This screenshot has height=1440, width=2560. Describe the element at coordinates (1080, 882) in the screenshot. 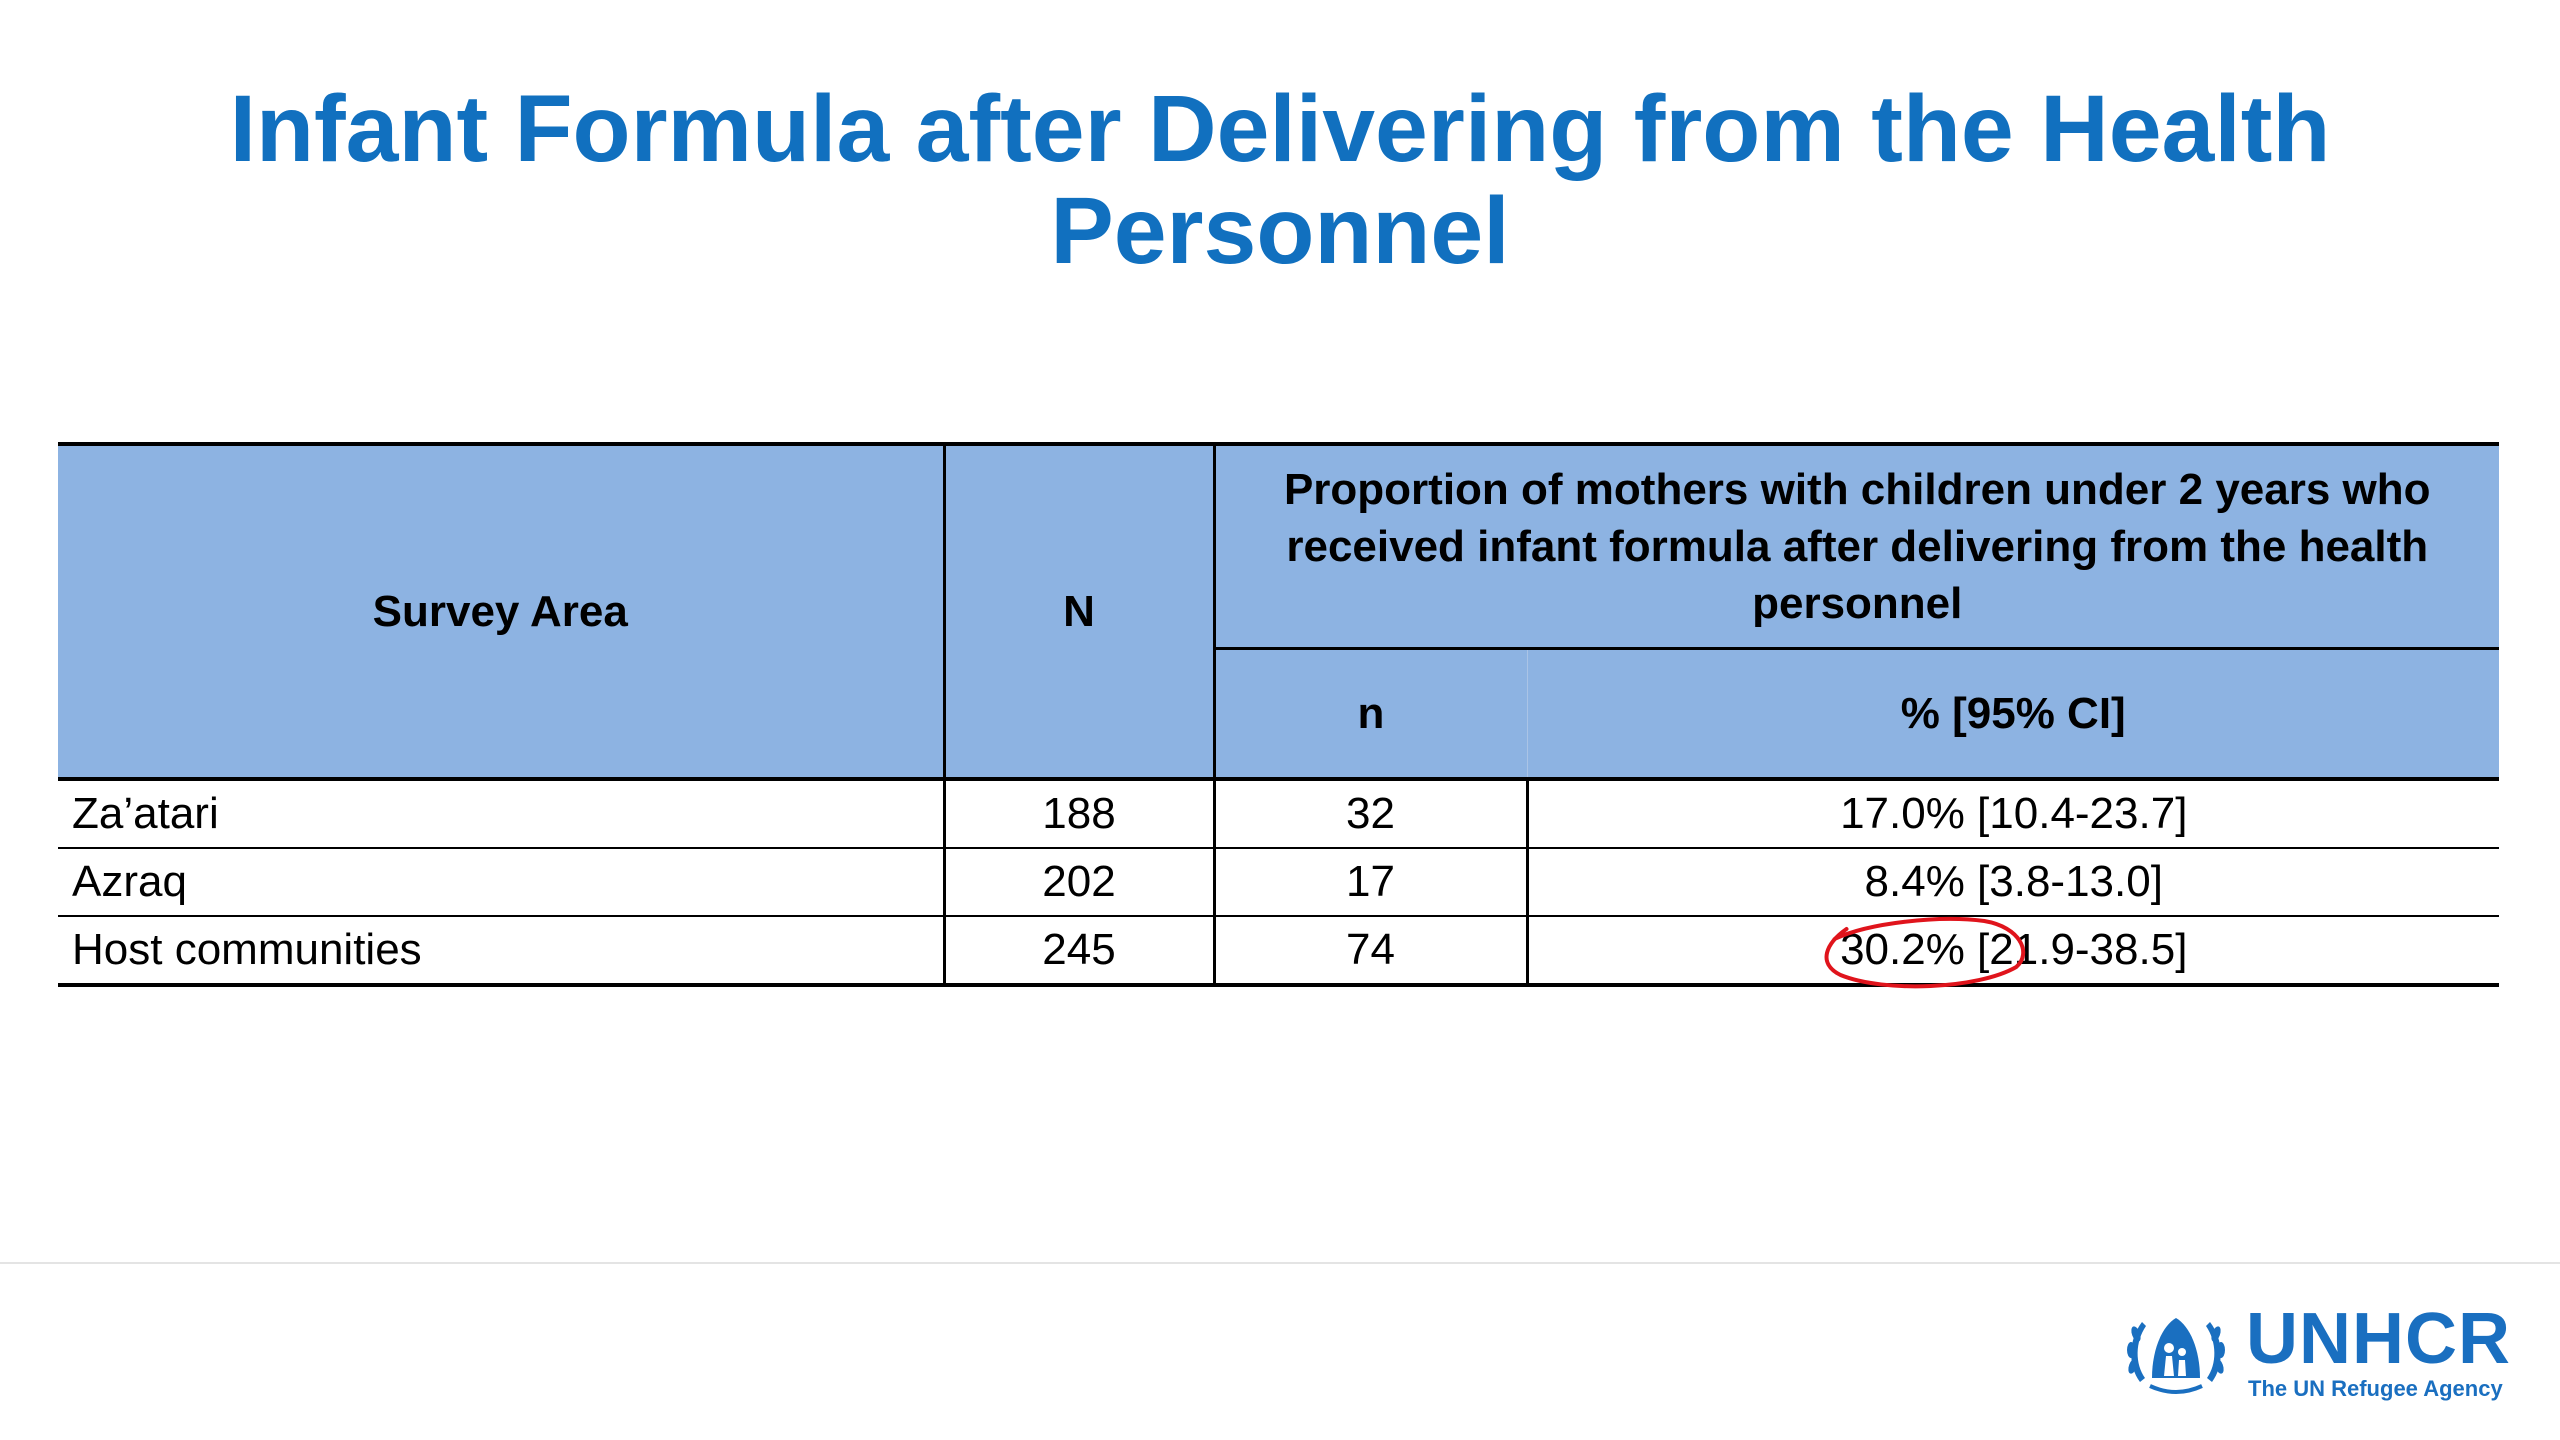

I see `cell-N: 202` at that location.